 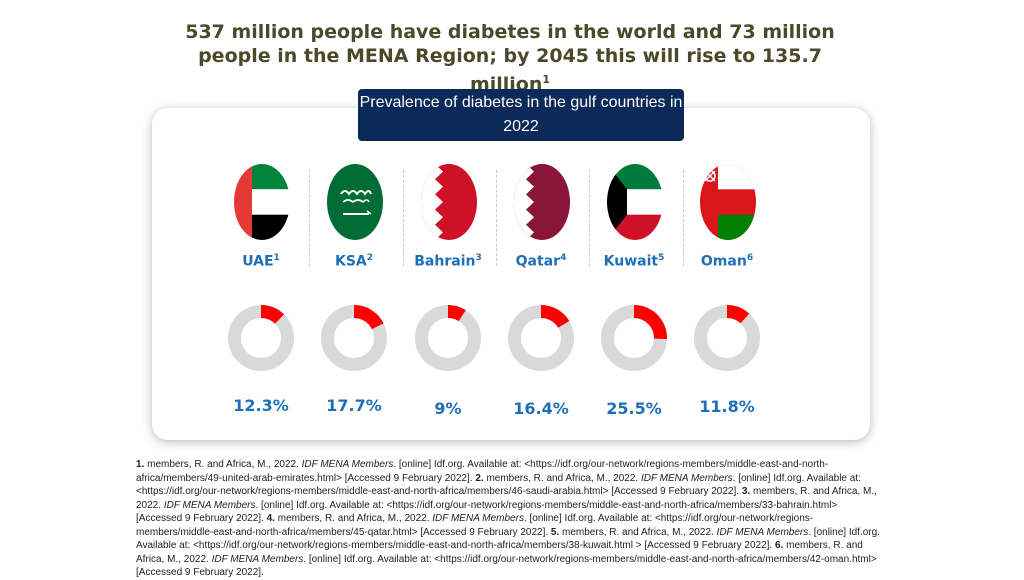 I want to click on prevalence-value: 12.3%, so click(x=261, y=405).